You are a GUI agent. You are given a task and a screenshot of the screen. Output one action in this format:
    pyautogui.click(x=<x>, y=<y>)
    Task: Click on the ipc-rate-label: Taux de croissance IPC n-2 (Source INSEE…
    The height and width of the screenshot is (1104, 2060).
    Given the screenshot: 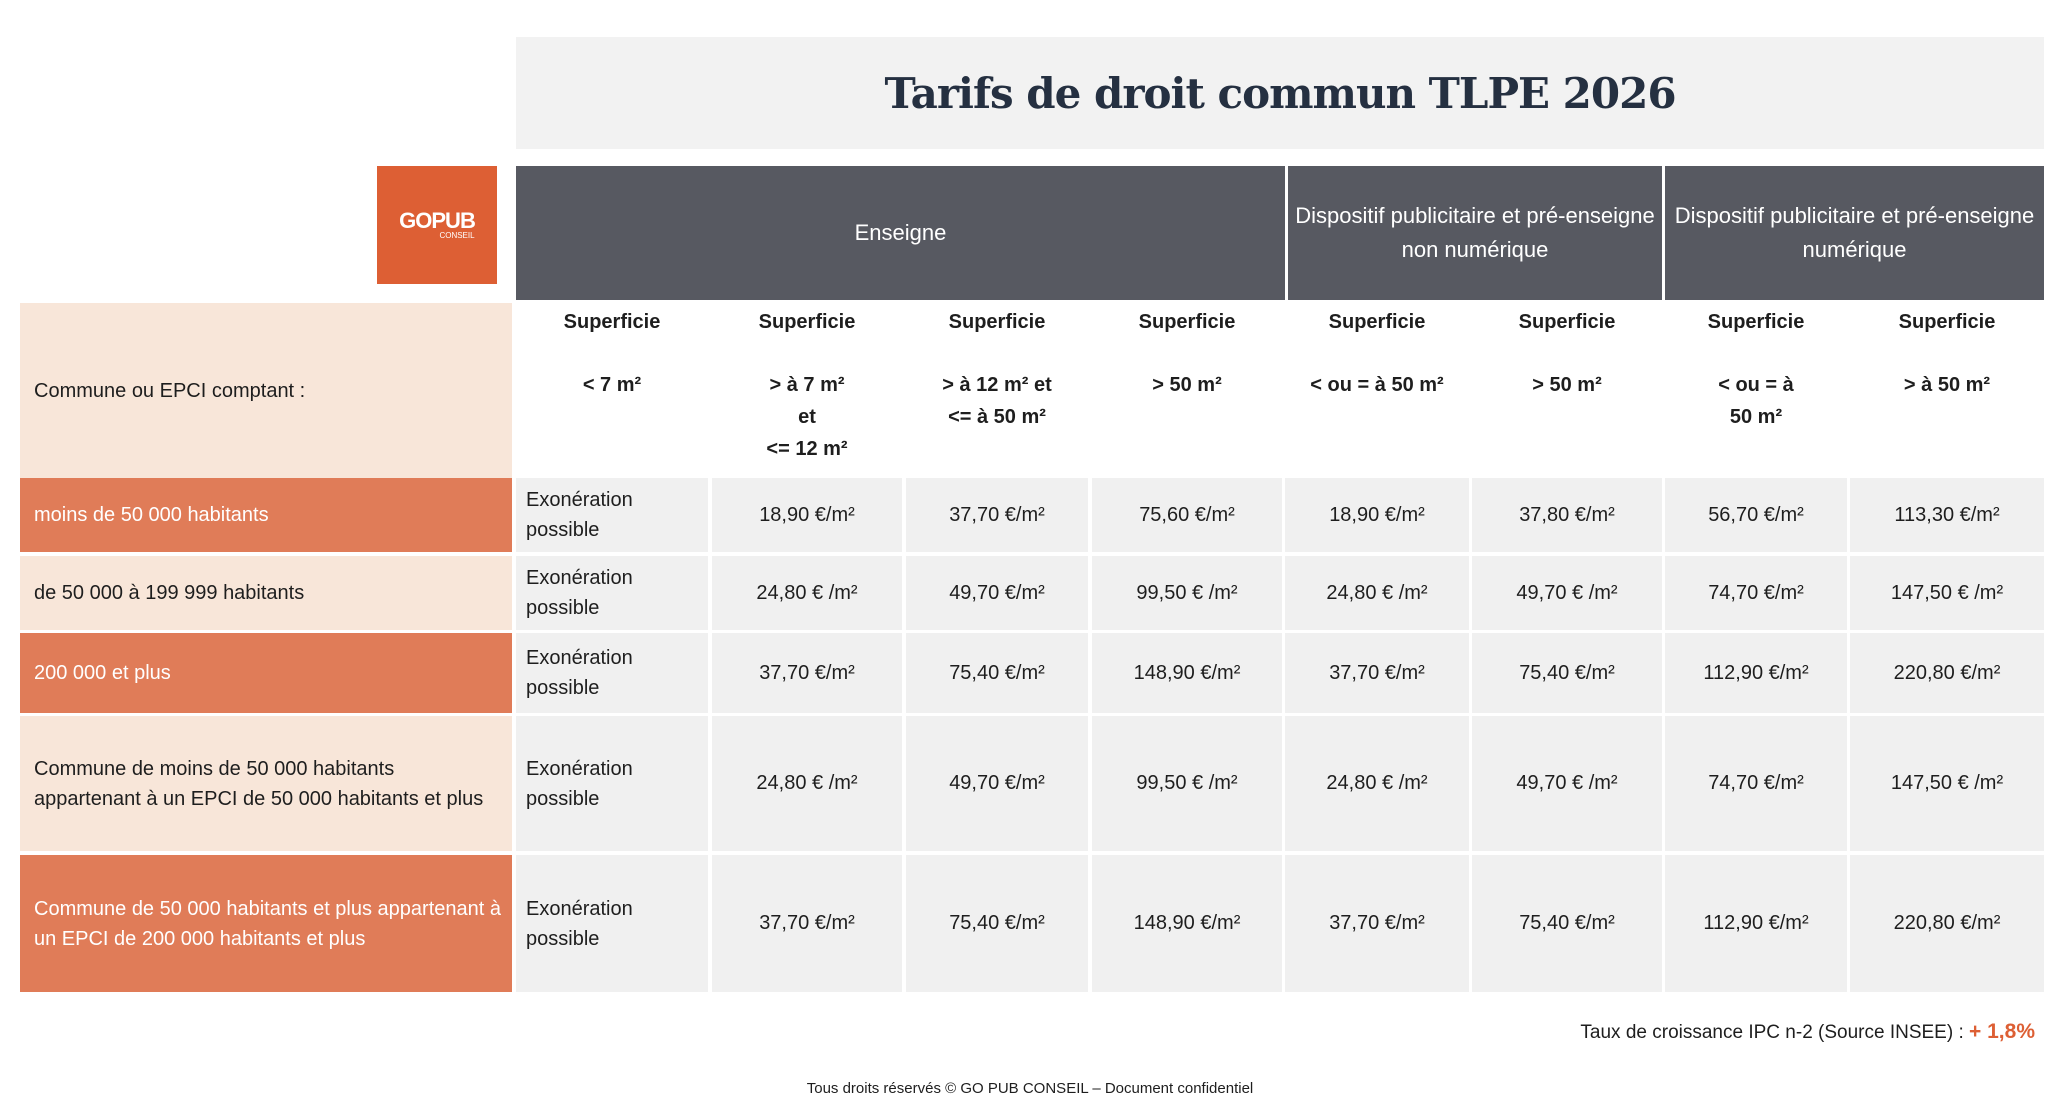 What is the action you would take?
    pyautogui.click(x=1772, y=1032)
    